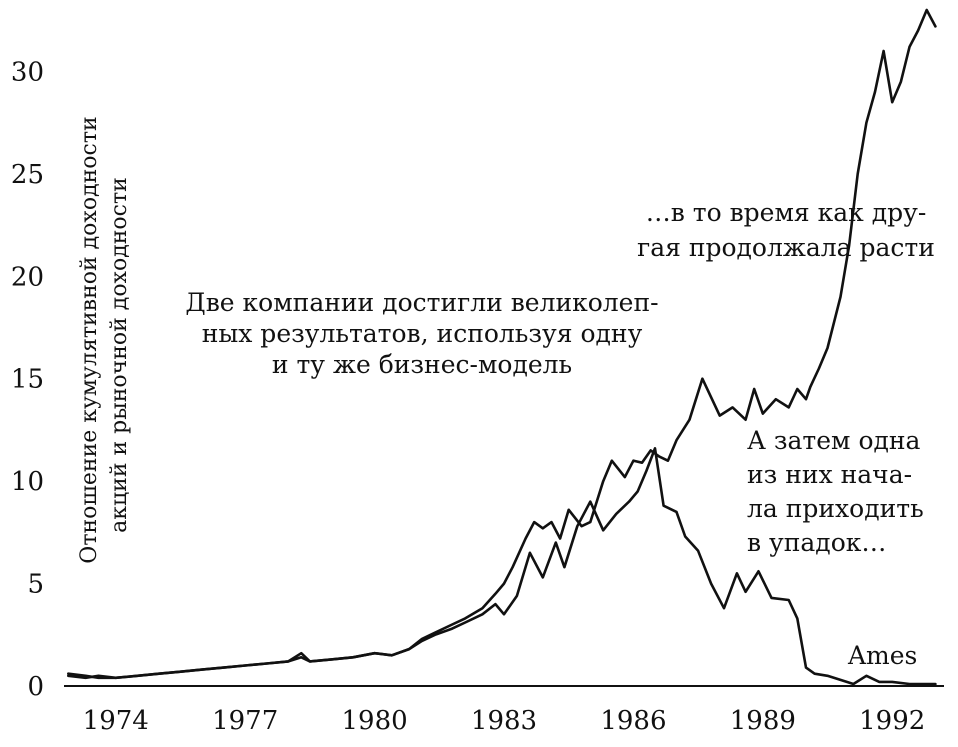  Describe the element at coordinates (786, 212) in the screenshot. I see `annotation-top-right-line: …в то время как дру-` at that location.